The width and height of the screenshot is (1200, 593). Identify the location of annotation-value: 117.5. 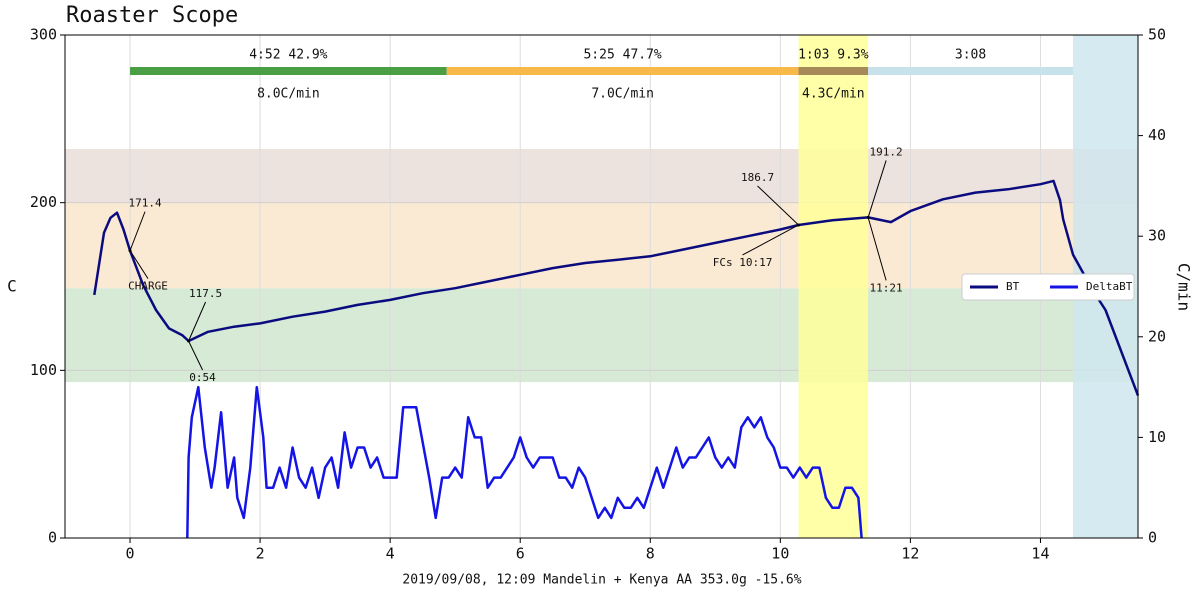
(205, 293).